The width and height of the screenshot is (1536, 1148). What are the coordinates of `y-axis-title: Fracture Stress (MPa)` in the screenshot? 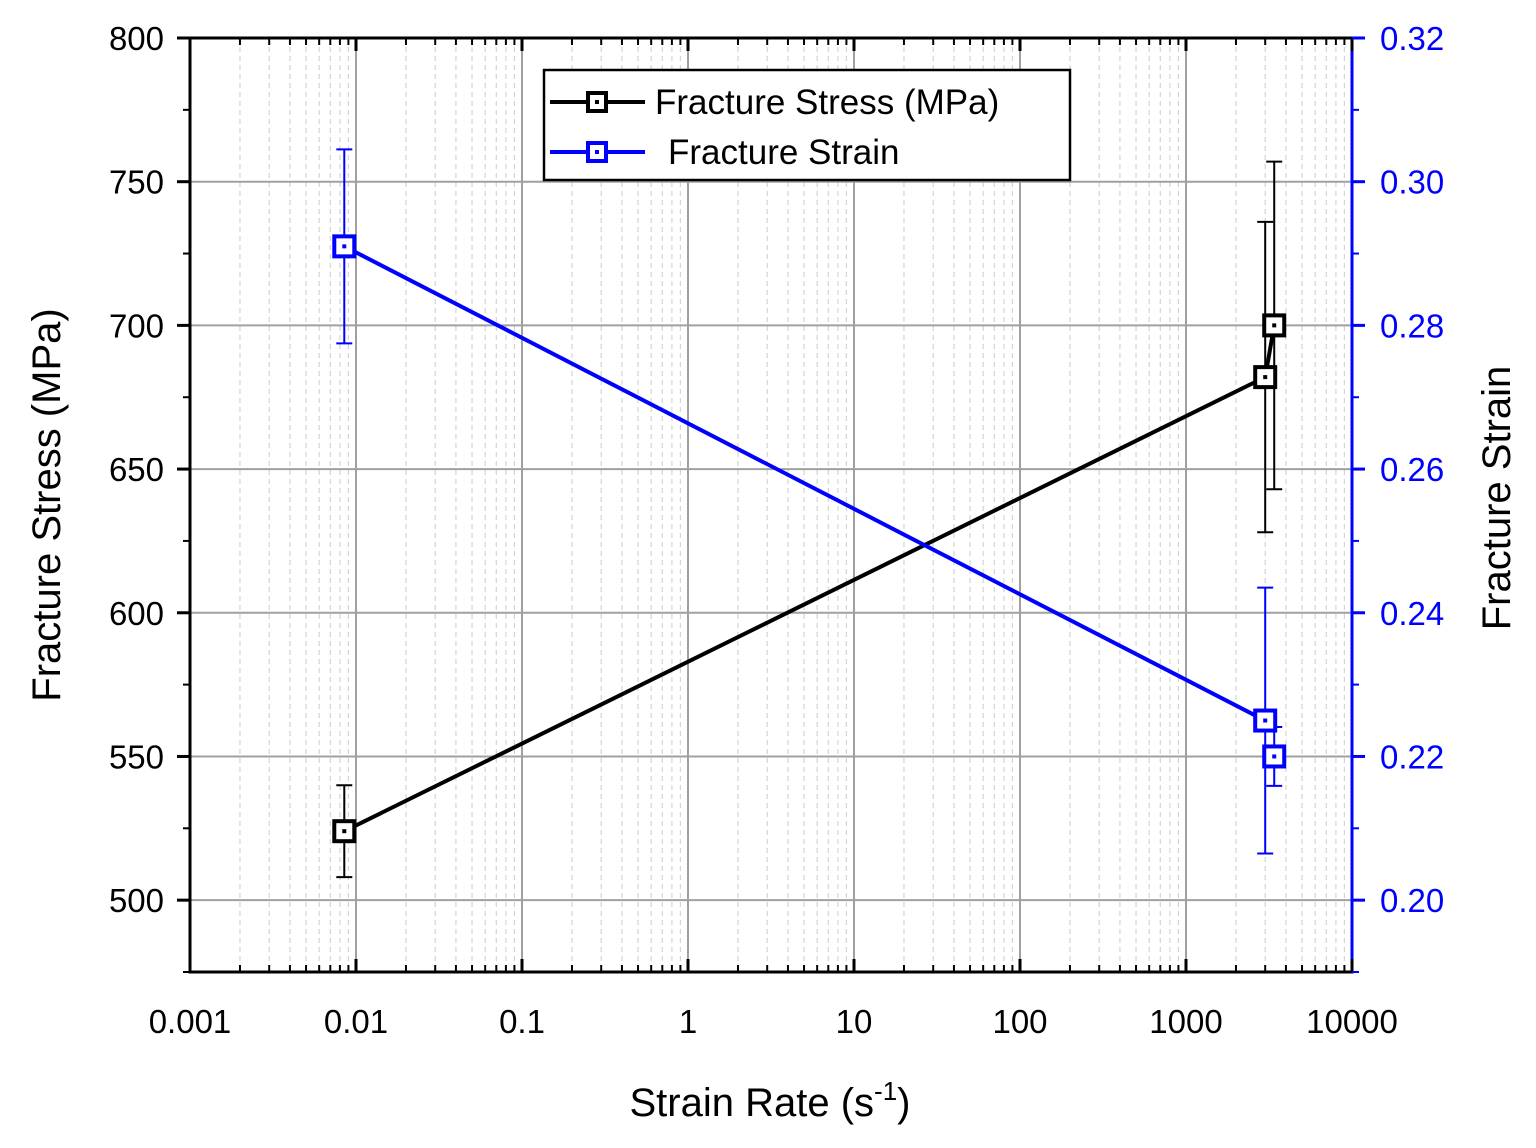 It's located at (47, 504).